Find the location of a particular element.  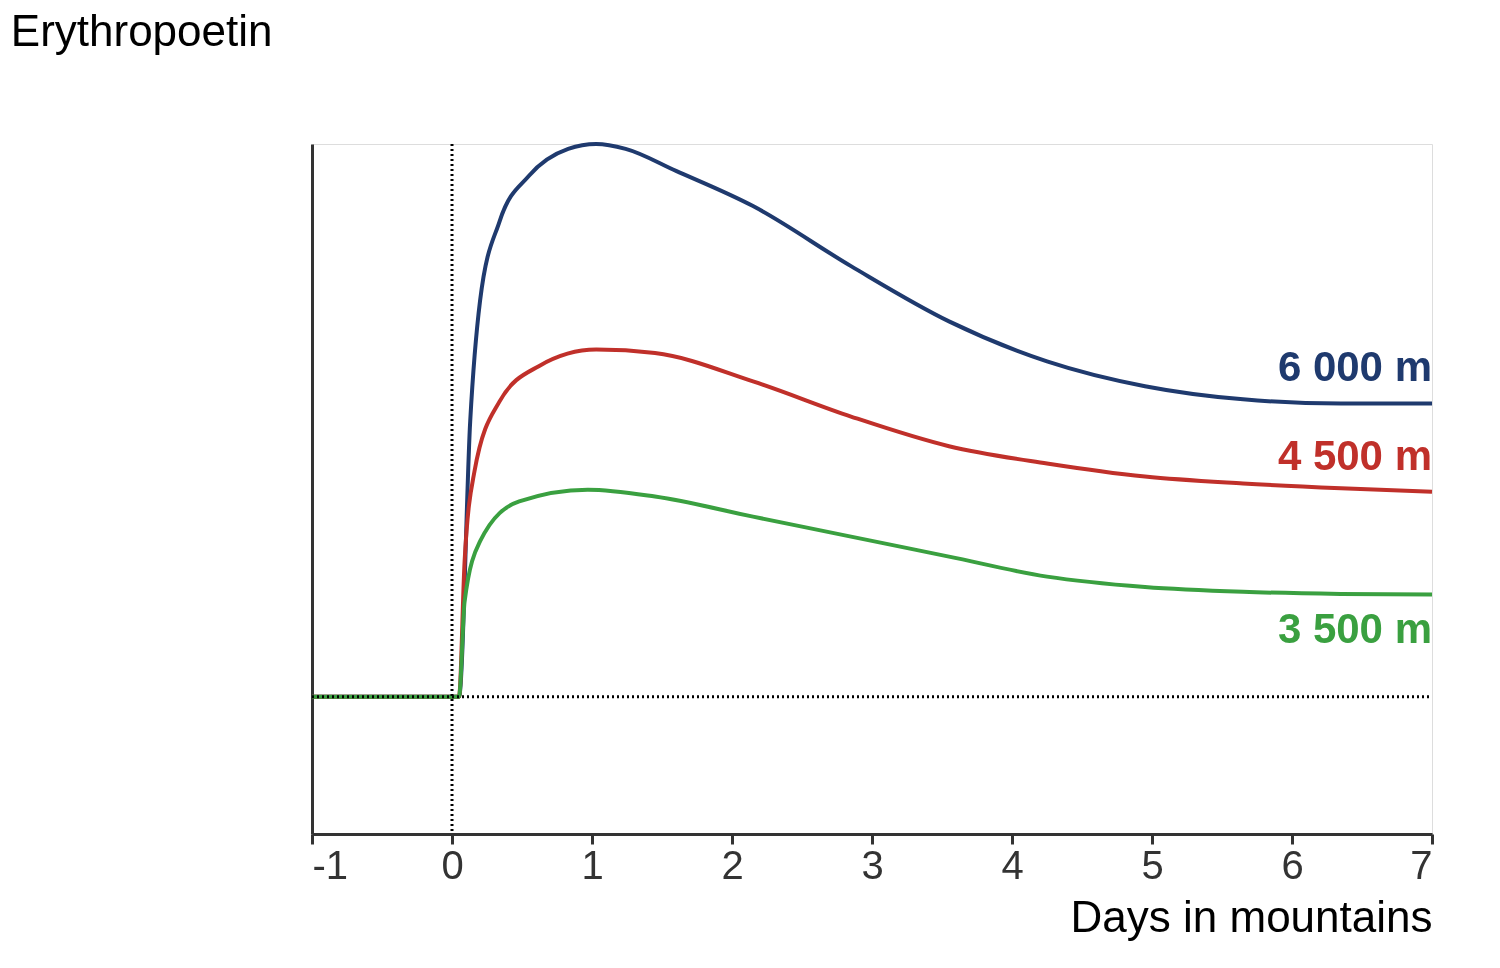

x-tick-label: 4 is located at coordinates (1012, 864).